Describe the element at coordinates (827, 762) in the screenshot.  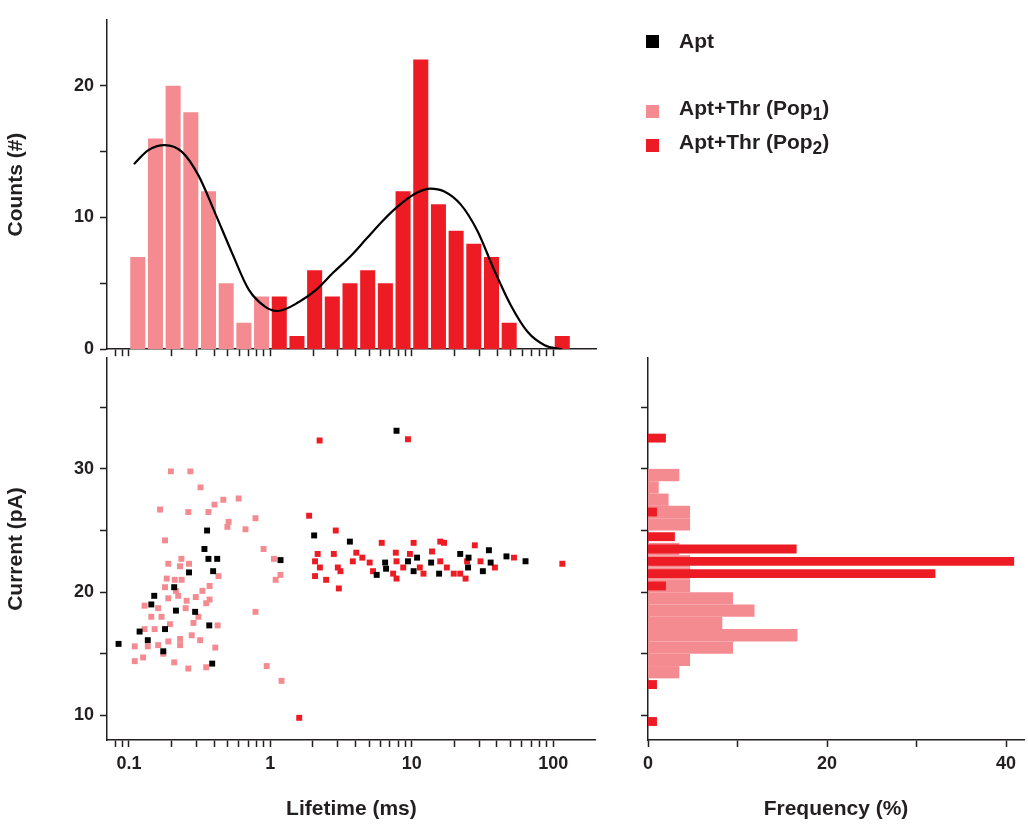
I see `x-tick-label: 20` at that location.